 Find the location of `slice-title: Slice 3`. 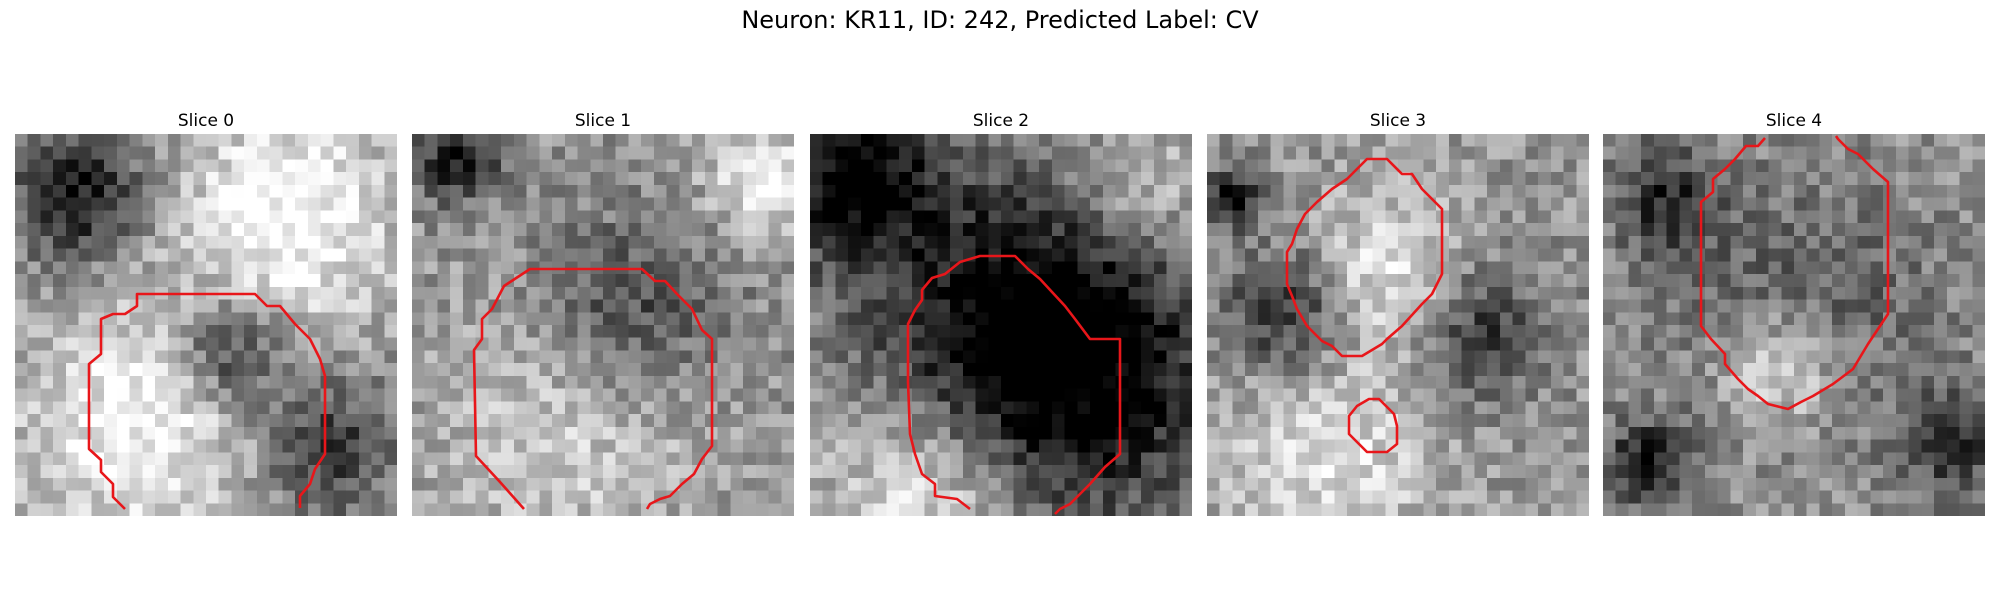

slice-title: Slice 3 is located at coordinates (1398, 121).